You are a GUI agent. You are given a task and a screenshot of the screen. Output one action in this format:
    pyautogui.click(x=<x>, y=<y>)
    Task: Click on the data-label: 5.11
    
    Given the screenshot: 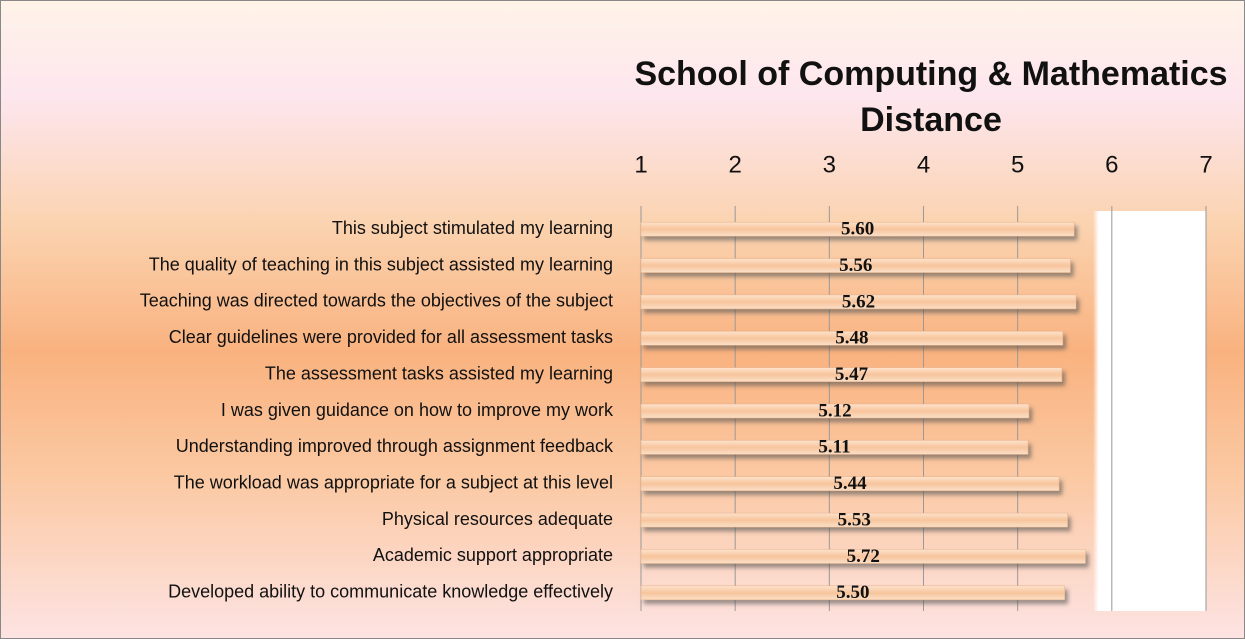 What is the action you would take?
    pyautogui.click(x=834, y=447)
    